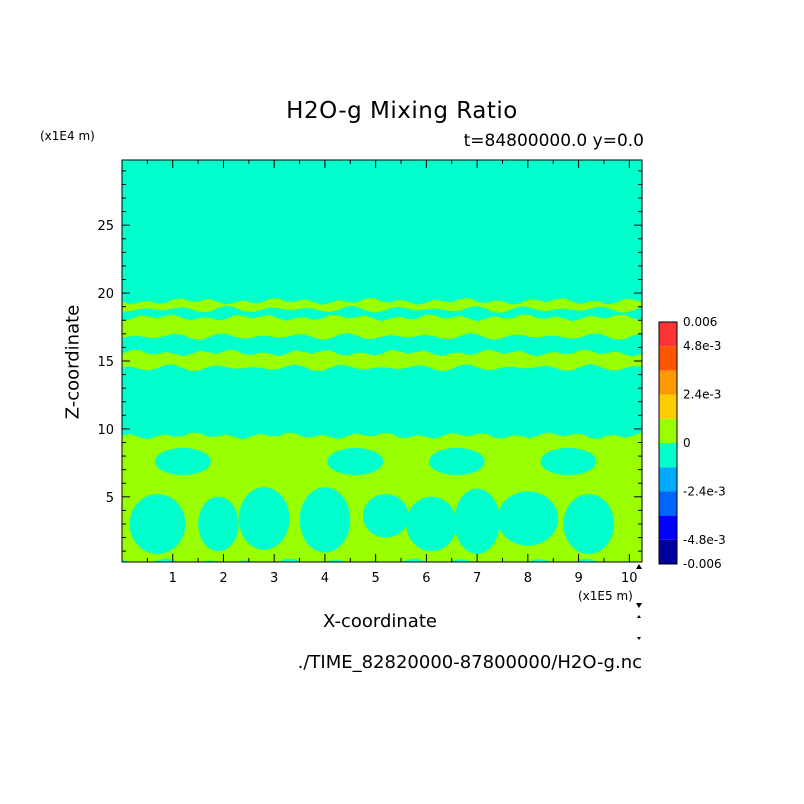  Describe the element at coordinates (692, 443) in the screenshot. I see `colorbar: 0.006 4.8e-3 2.4e-3 0 -2.4e-3 -4.8e-3 -0.006` at that location.